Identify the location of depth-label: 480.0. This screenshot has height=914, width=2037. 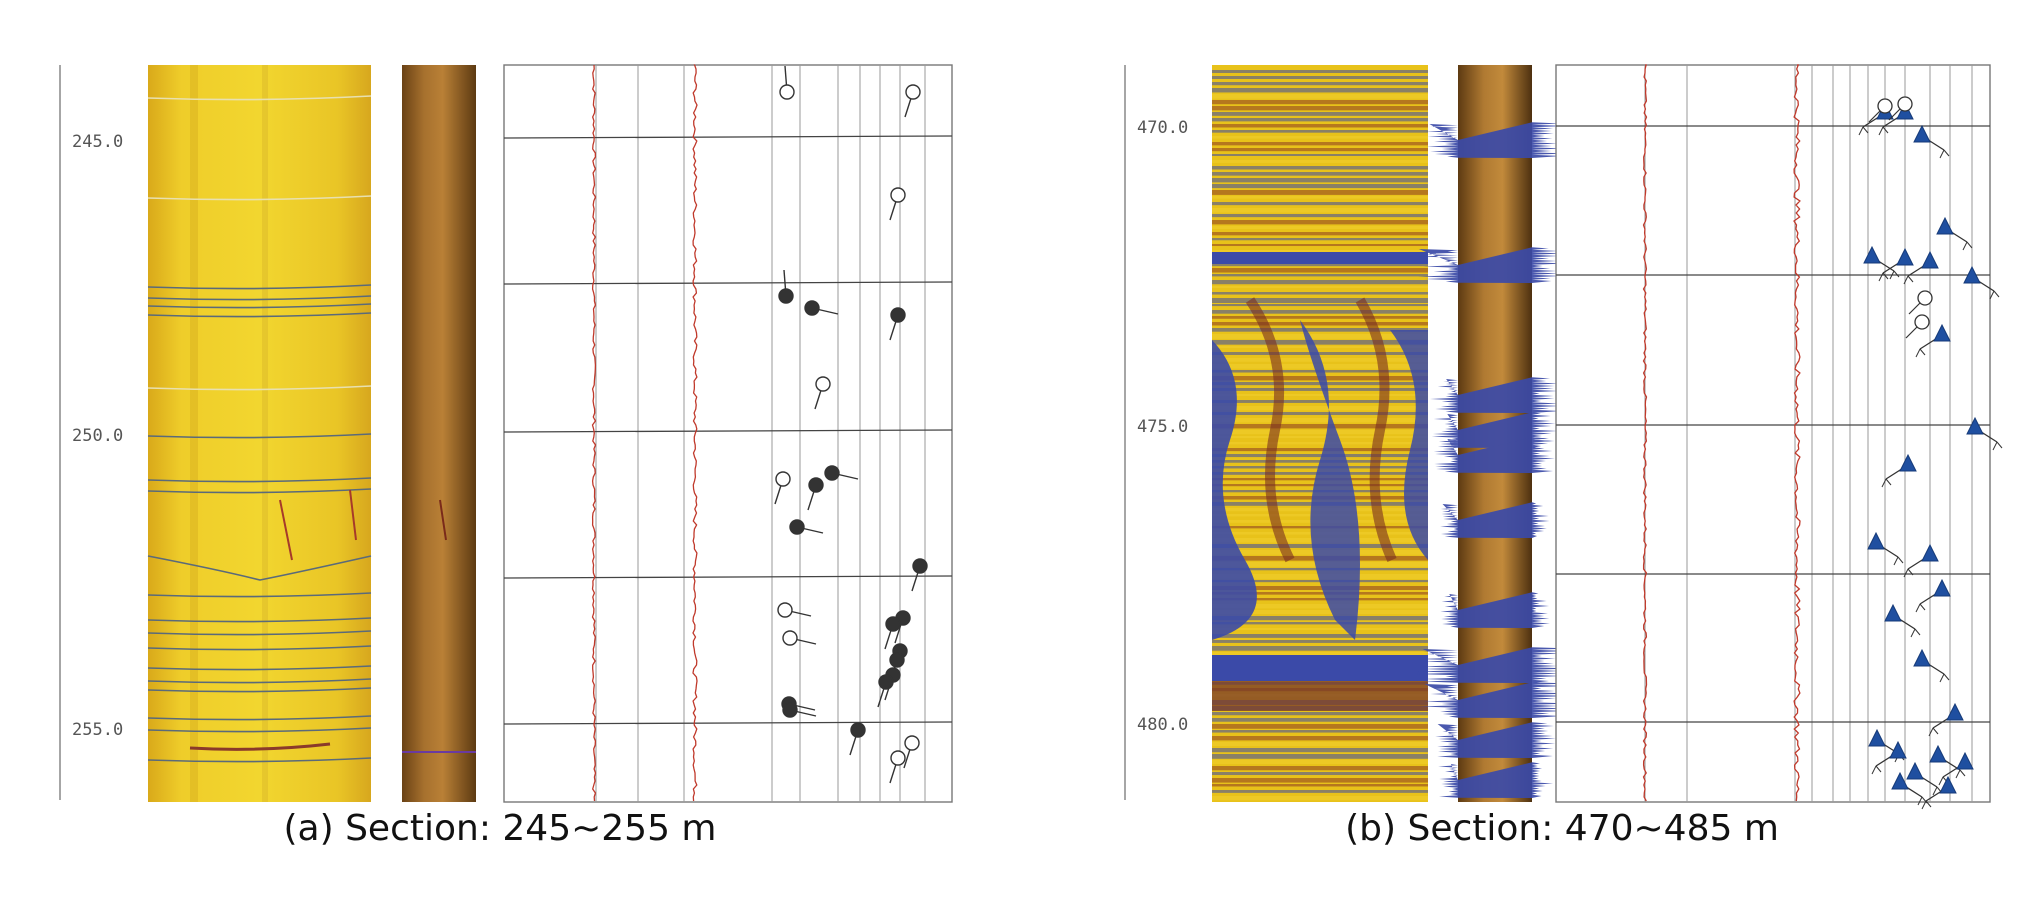
(1162, 725).